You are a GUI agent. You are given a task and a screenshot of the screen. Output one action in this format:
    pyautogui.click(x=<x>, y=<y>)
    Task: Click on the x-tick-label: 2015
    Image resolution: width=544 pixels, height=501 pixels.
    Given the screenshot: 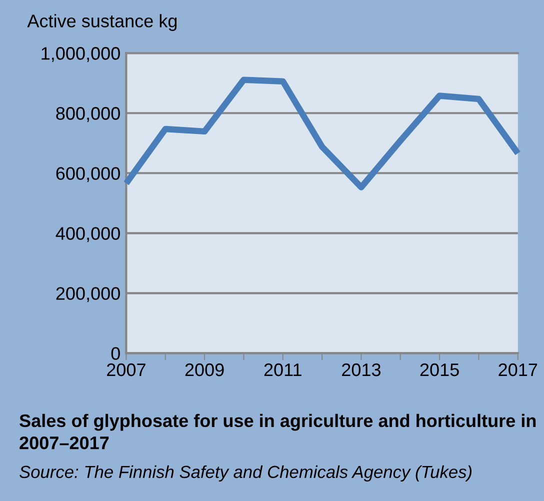 What is the action you would take?
    pyautogui.click(x=439, y=369)
    